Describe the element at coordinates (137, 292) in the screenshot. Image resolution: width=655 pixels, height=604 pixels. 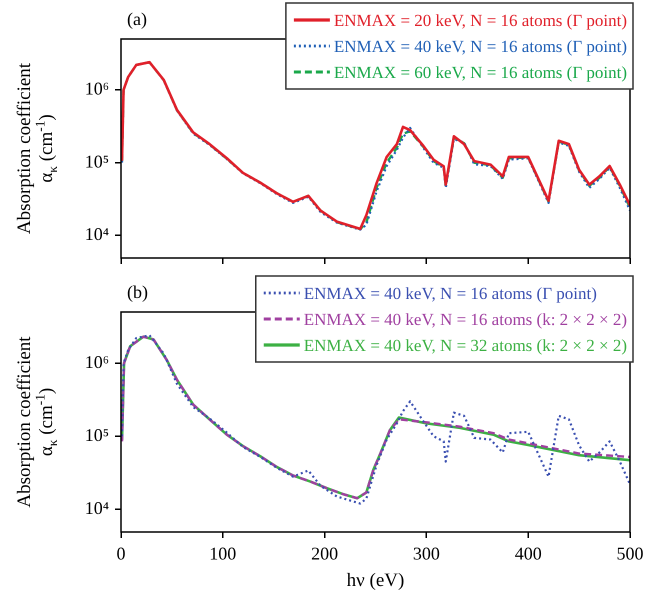
I see `chart-title: (b)` at that location.